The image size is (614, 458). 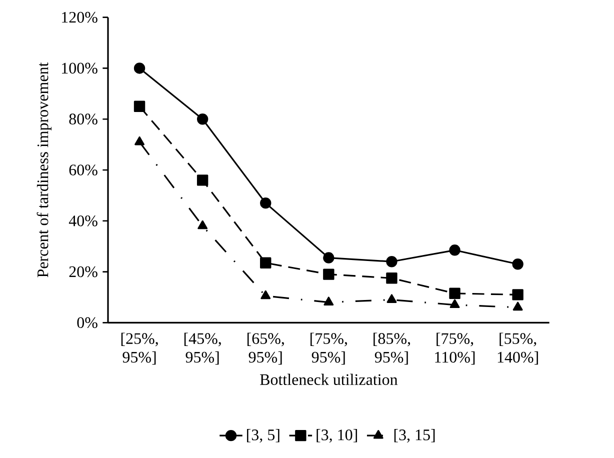 I want to click on x-tick-label: [65%, 95%], so click(x=265, y=348).